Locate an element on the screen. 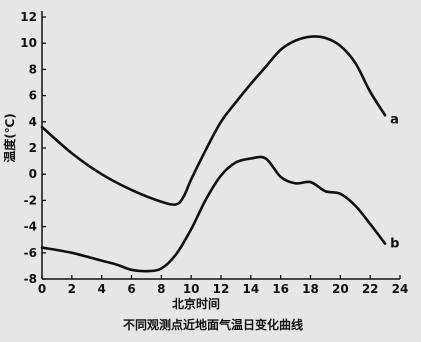  y-tick-label: -4 is located at coordinates (30, 227).